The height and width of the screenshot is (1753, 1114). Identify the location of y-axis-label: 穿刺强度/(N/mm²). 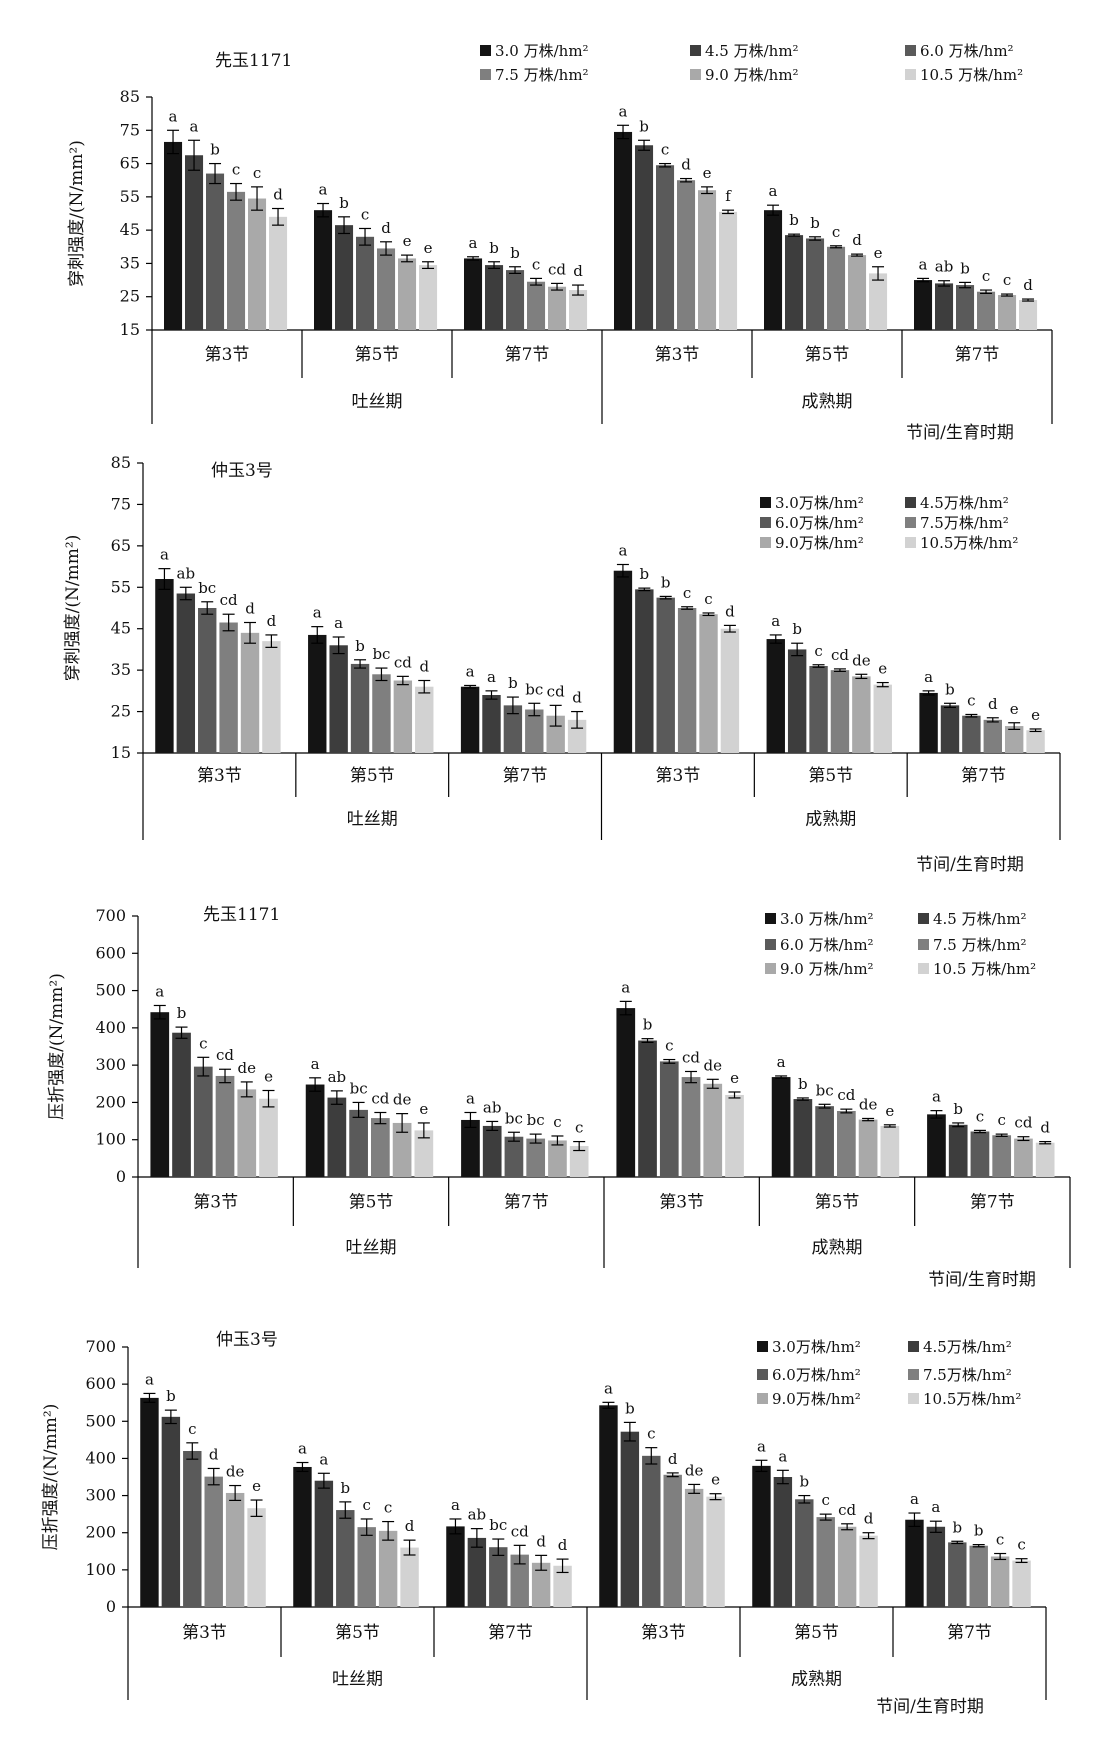
(73, 608).